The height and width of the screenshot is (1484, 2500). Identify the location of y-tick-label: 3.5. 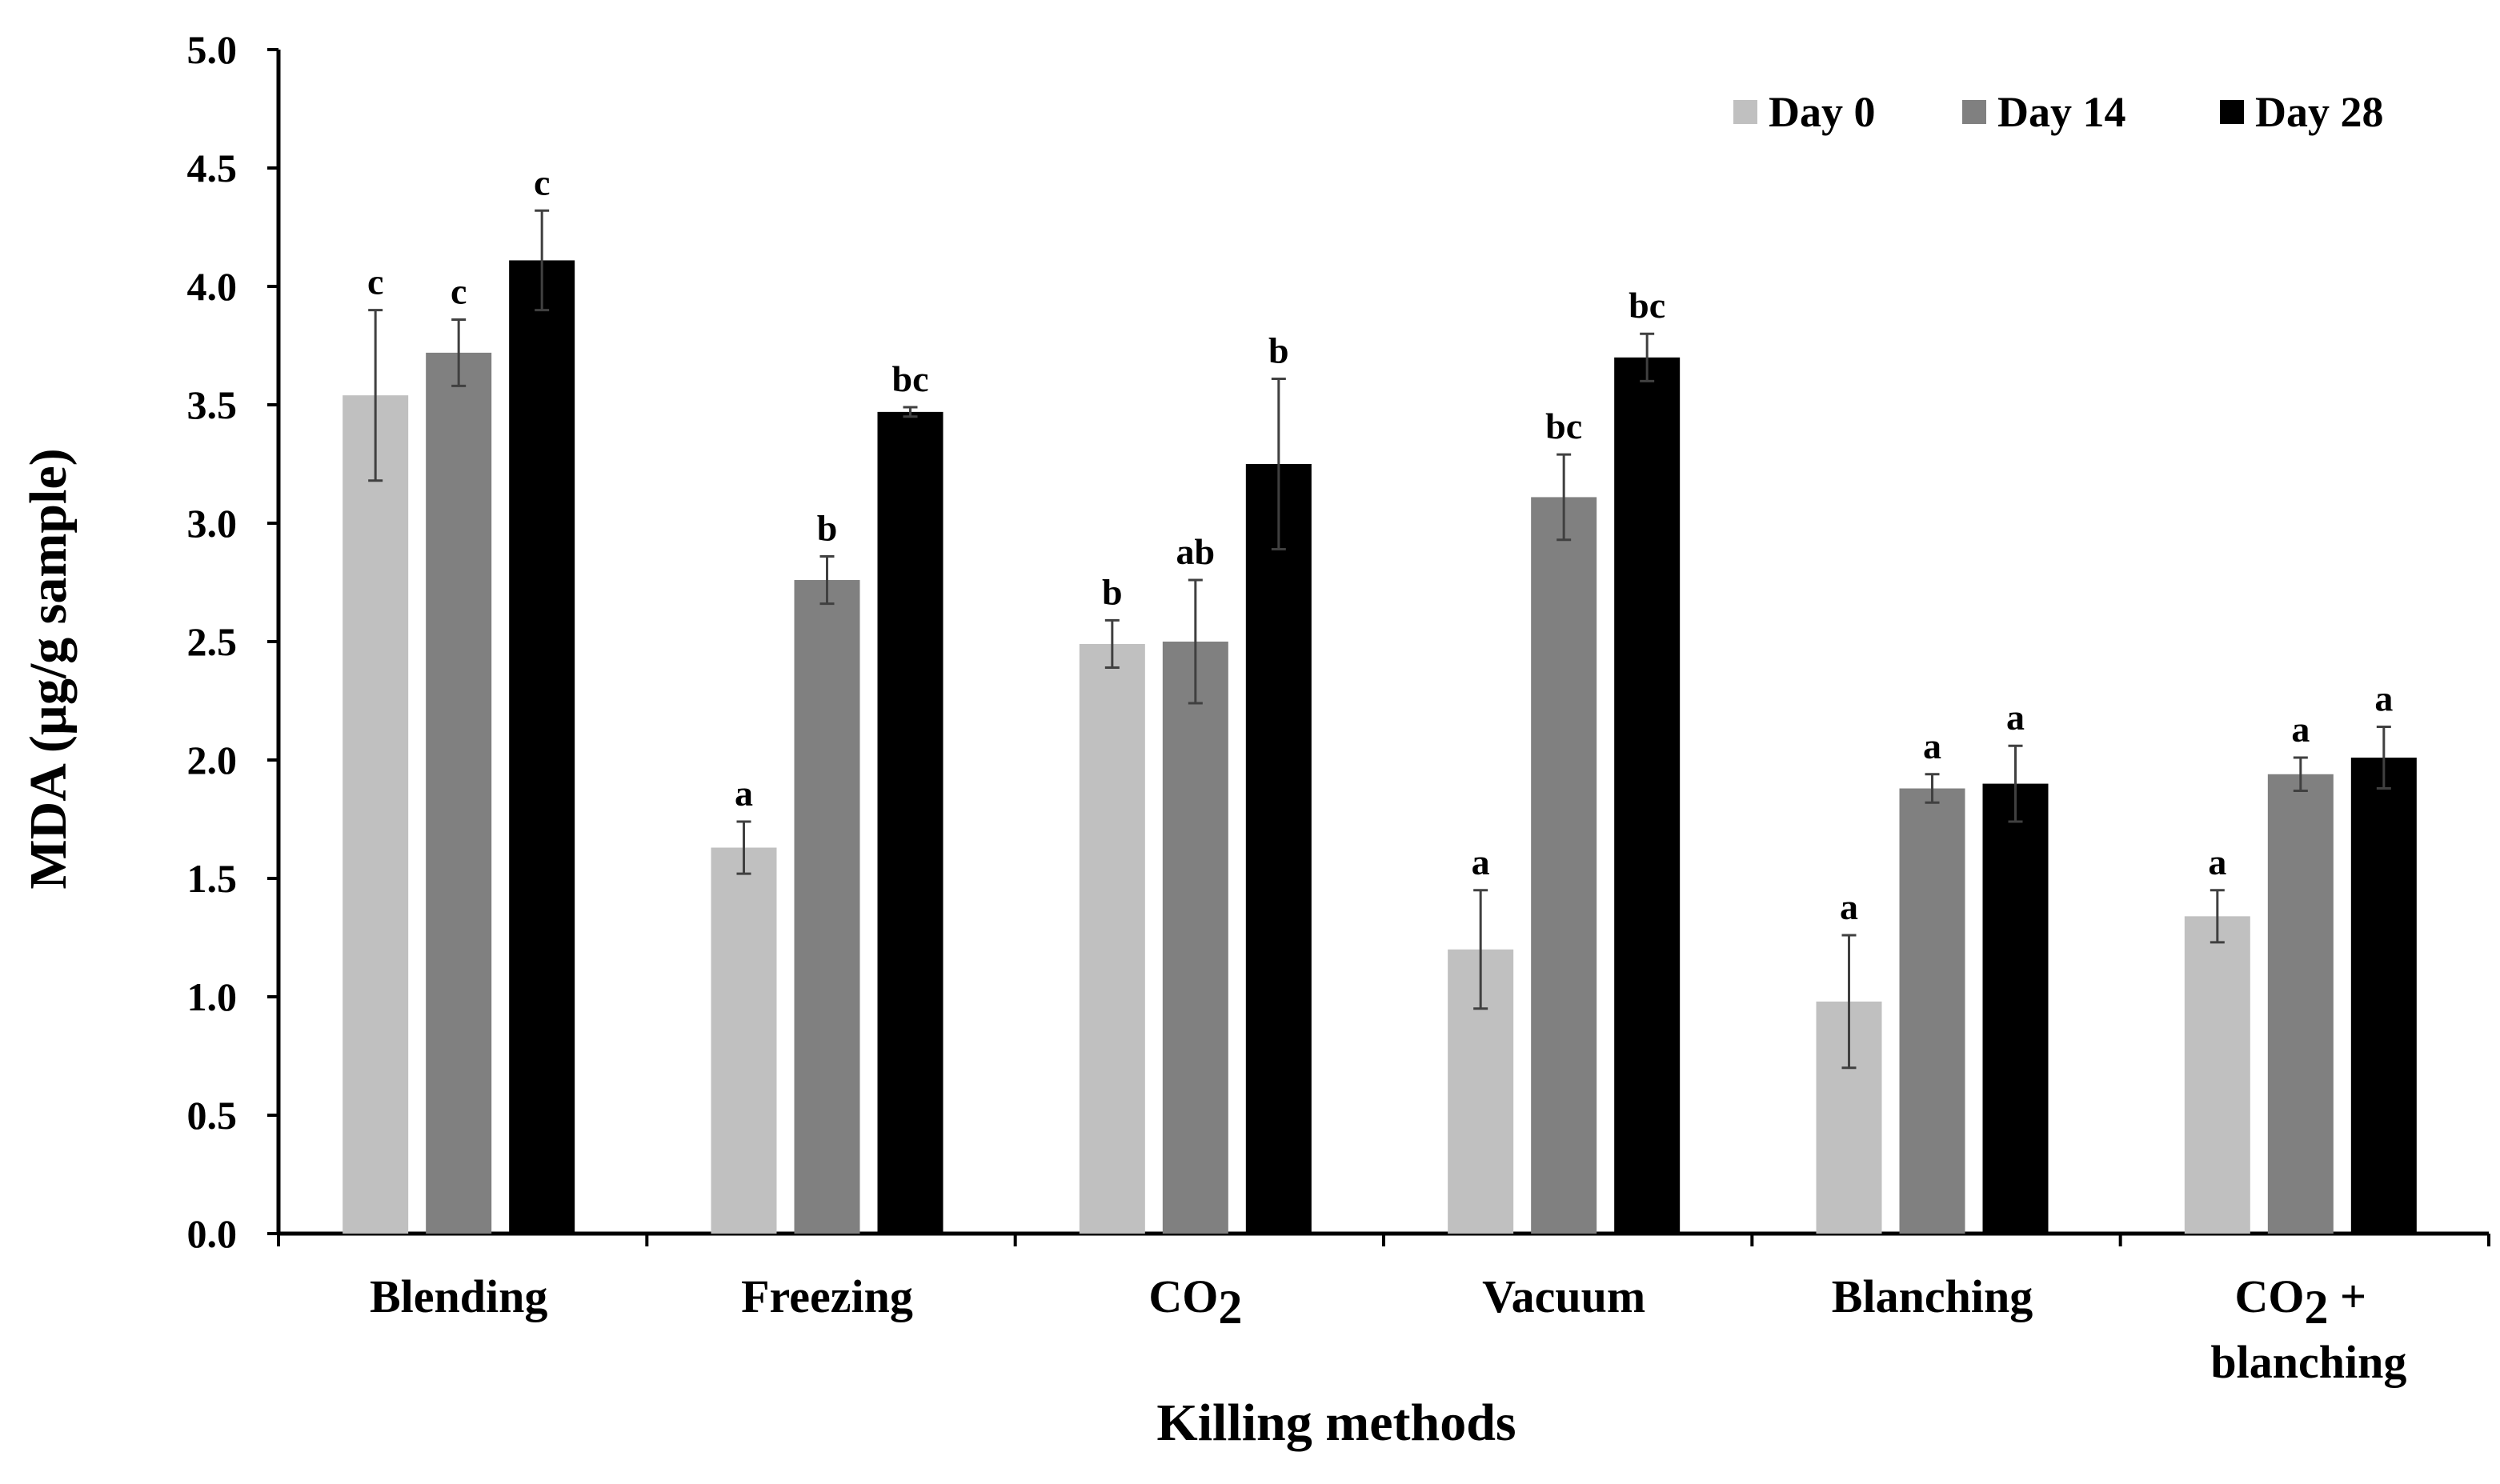
(212, 404).